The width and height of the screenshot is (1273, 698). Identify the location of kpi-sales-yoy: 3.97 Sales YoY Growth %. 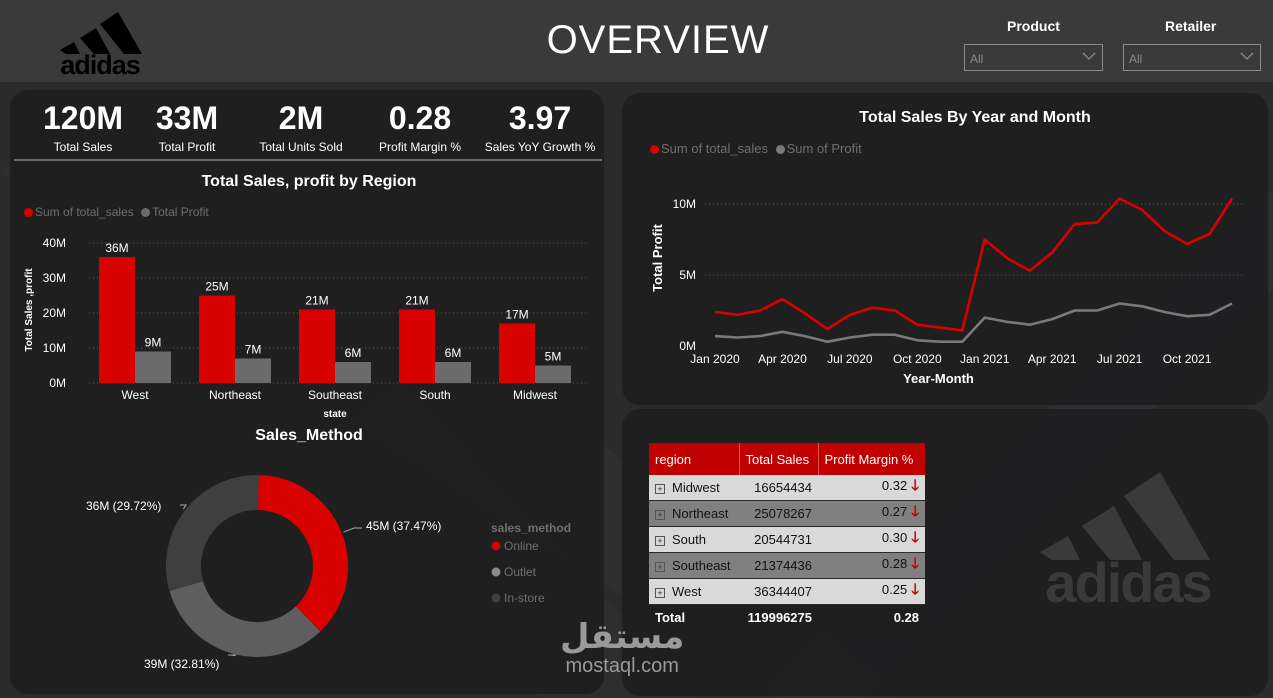
(540, 127).